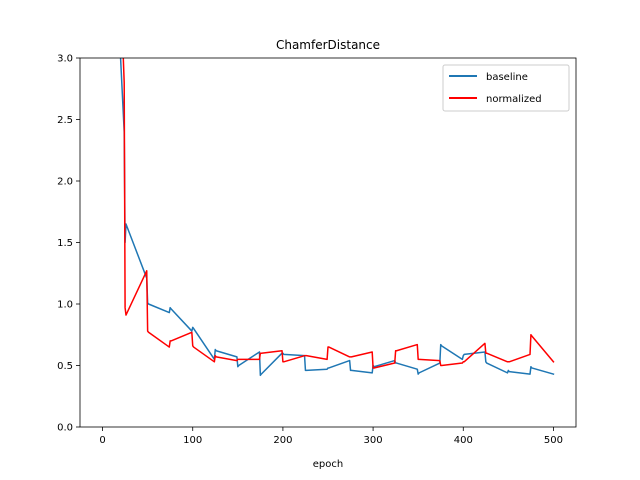 The width and height of the screenshot is (640, 480). What do you see at coordinates (192, 440) in the screenshot?
I see `x-tick-label: 100` at bounding box center [192, 440].